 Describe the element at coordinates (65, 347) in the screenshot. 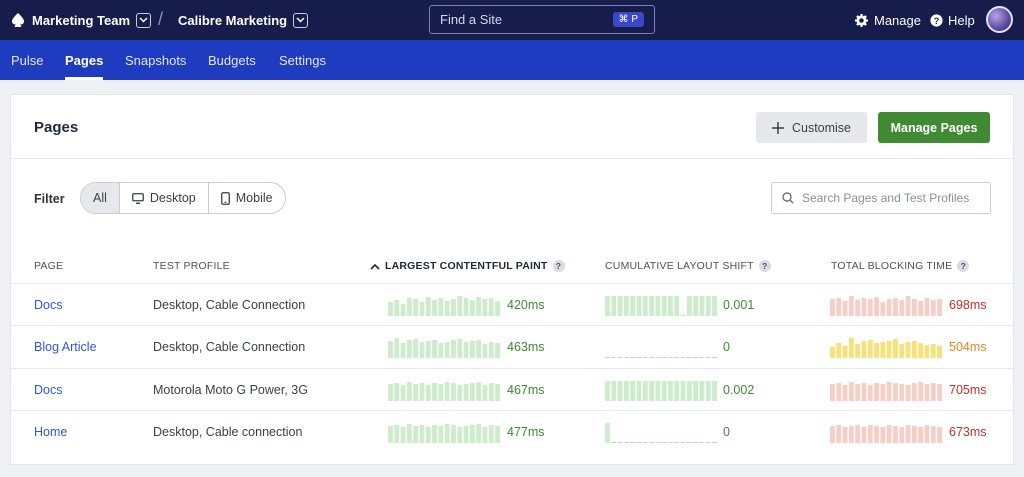

I see `page-link: Blog Article` at that location.